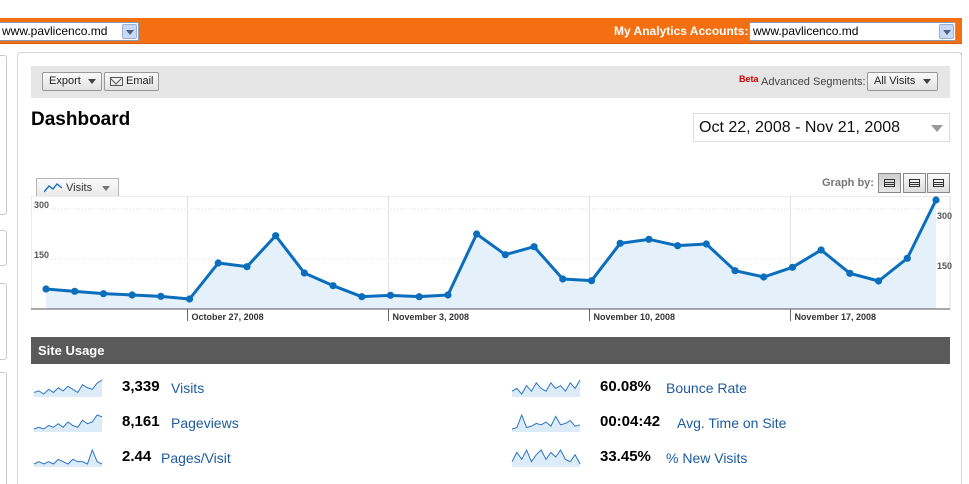 The image size is (969, 484). I want to click on line-chart-icon, so click(53, 188).